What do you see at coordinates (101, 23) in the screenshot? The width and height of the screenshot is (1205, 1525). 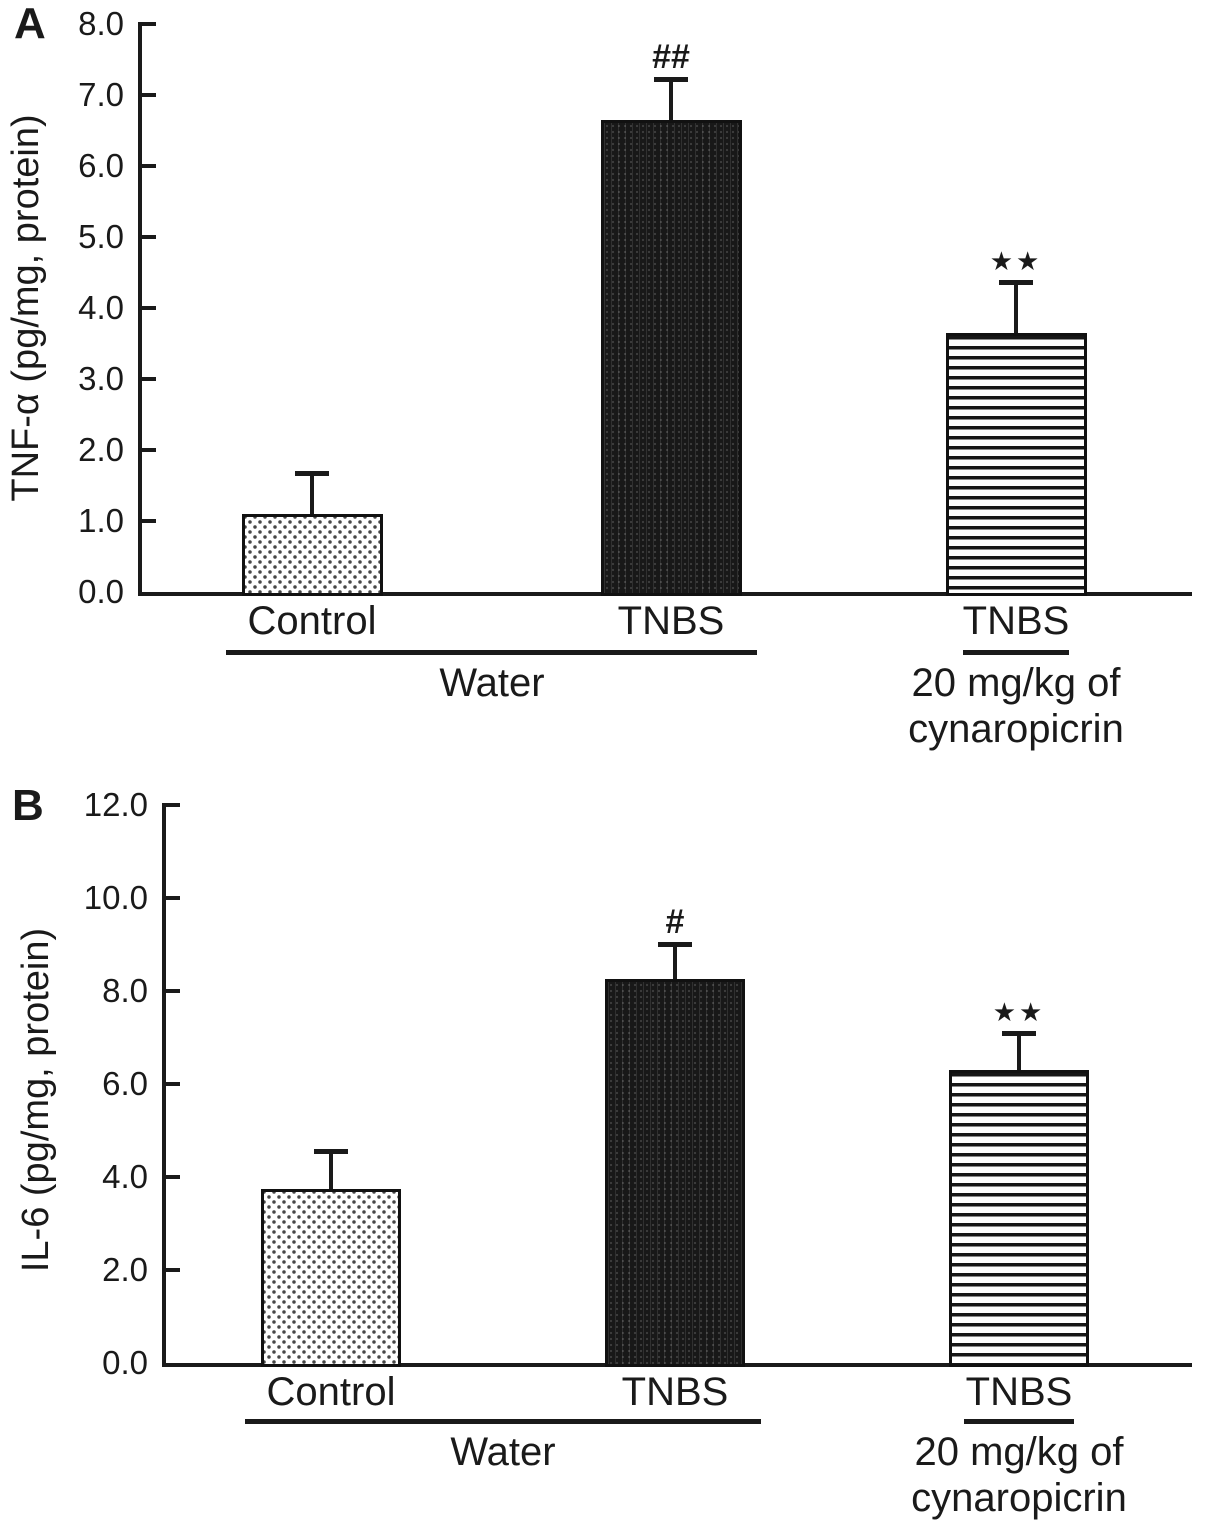 I see `panel-a-y-tick-label: 8.0` at bounding box center [101, 23].